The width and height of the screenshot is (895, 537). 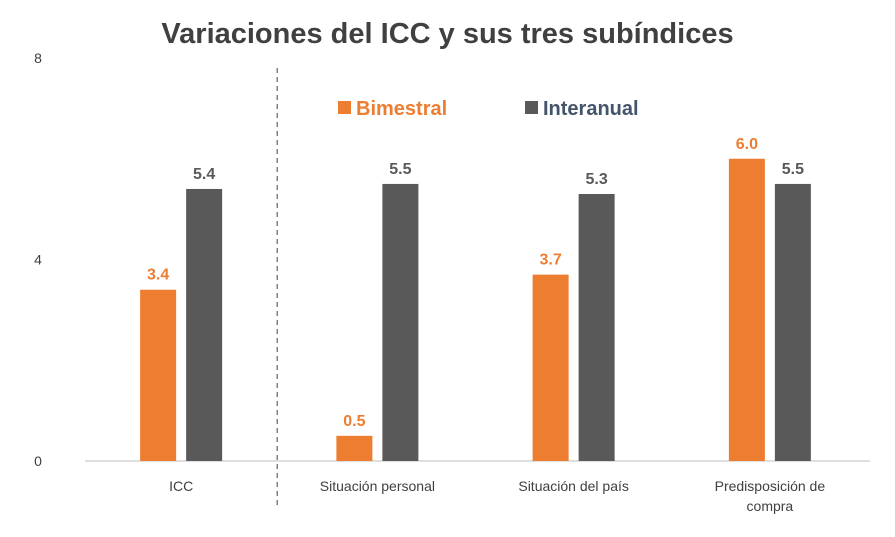 I want to click on legend-swatch-interanual, so click(x=531, y=107).